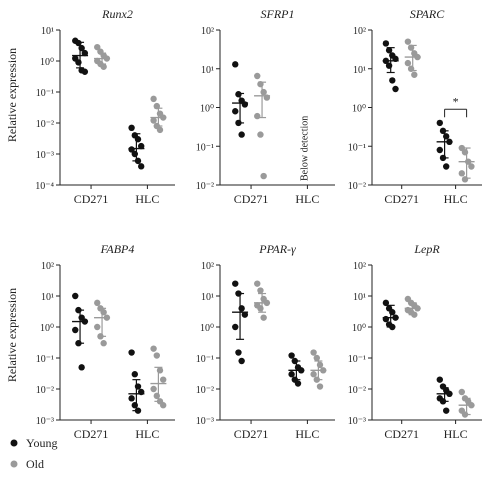 Image resolution: width=487 pixels, height=500 pixels. What do you see at coordinates (426, 249) in the screenshot?
I see `chart-title: LepR` at bounding box center [426, 249].